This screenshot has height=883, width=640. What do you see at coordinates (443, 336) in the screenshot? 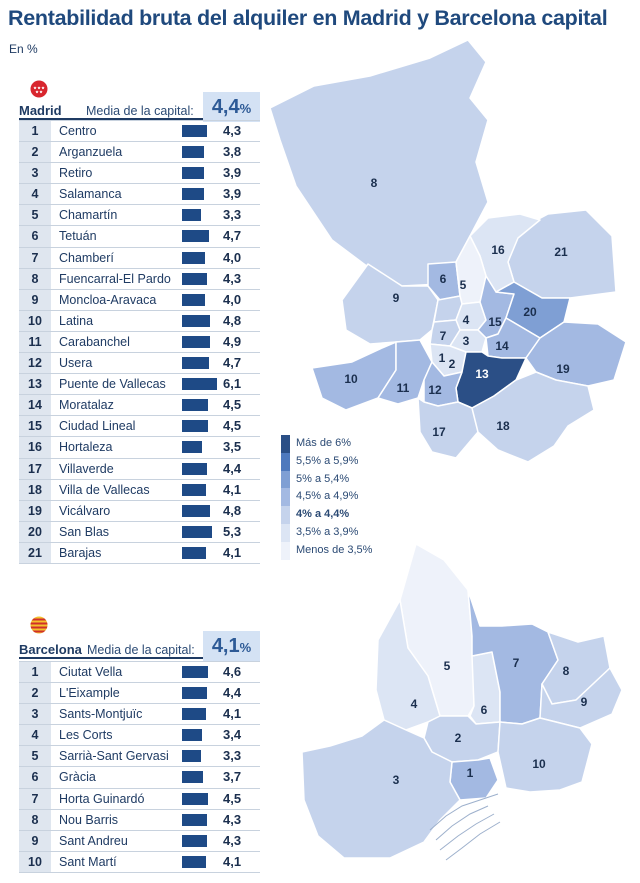
I see `madrid-map-label: 7` at bounding box center [443, 336].